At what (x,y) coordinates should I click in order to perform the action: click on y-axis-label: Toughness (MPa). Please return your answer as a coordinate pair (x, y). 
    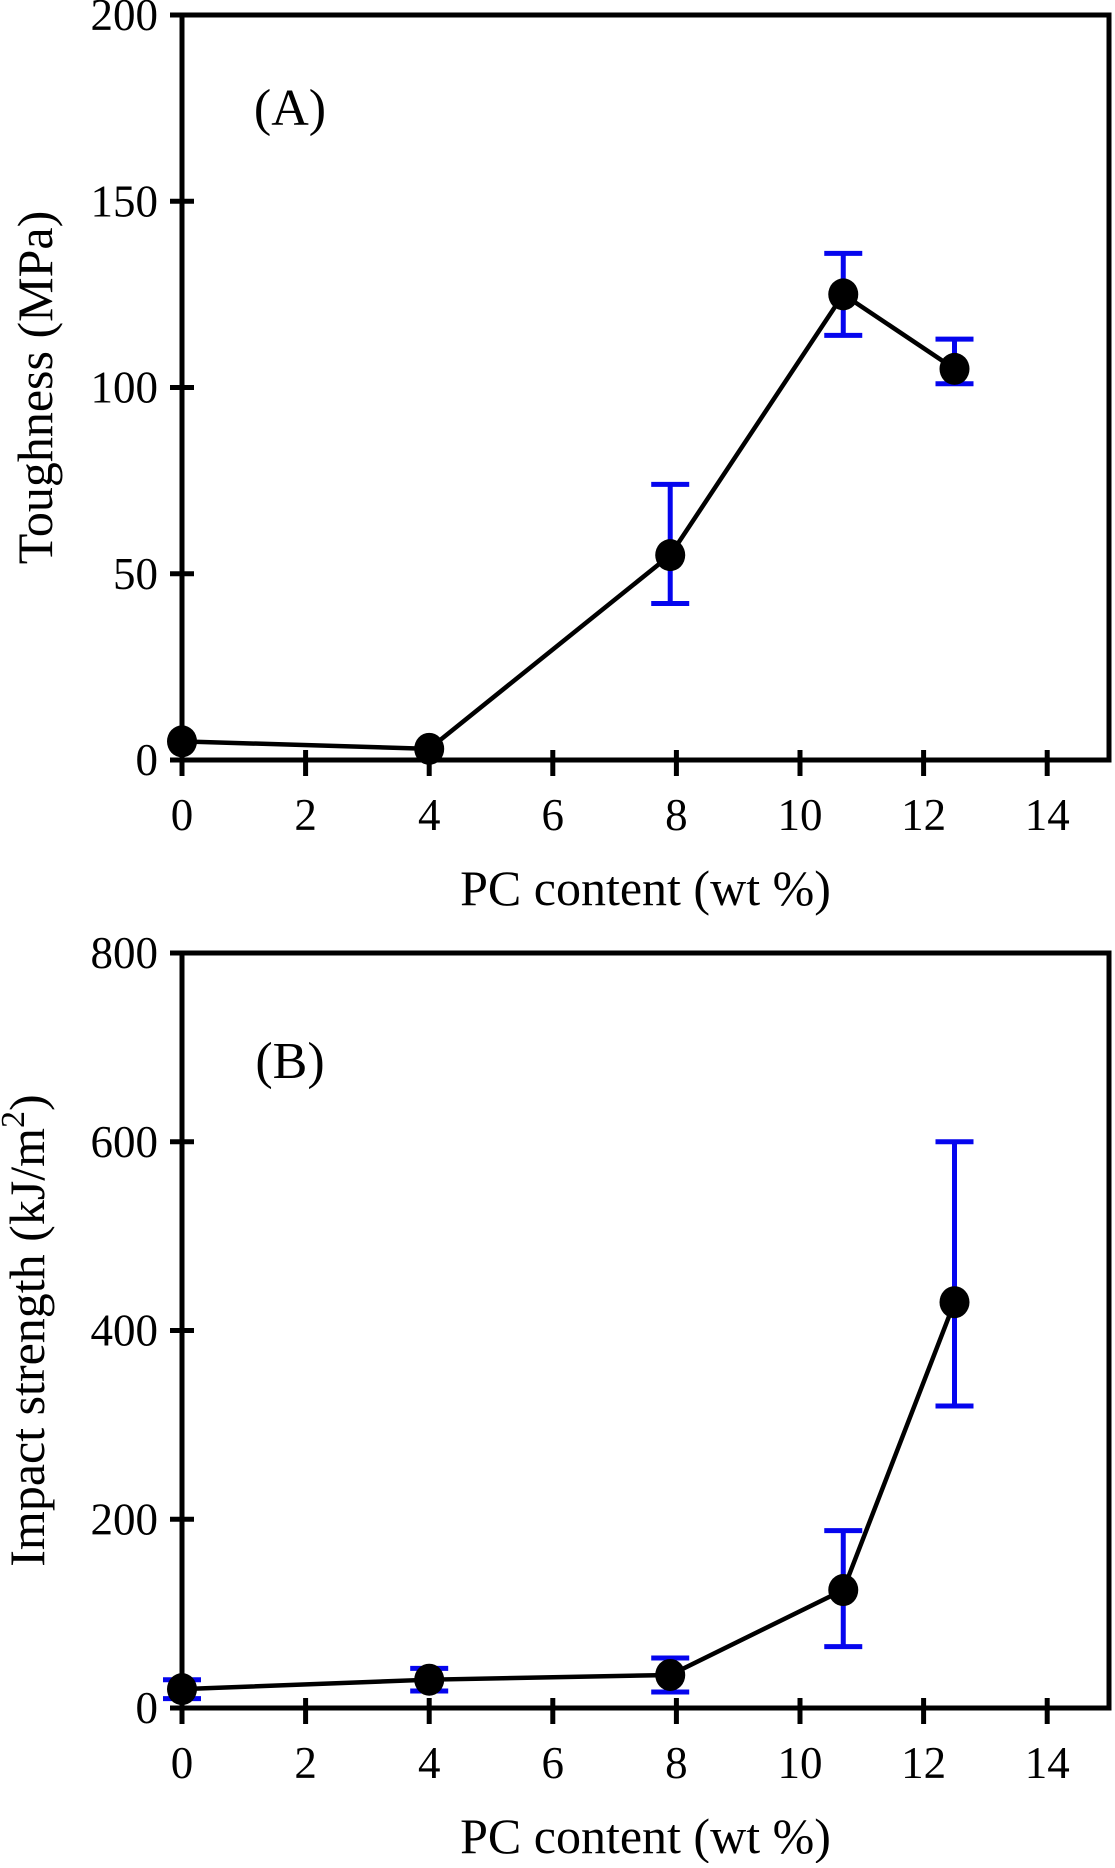
    Looking at the image, I should click on (35, 387).